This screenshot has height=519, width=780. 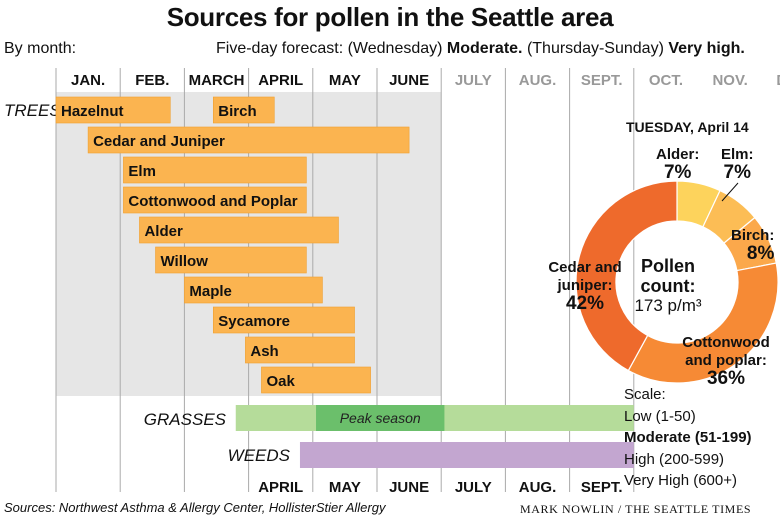 I want to click on subtitle-by-month: By month:, so click(x=40, y=48).